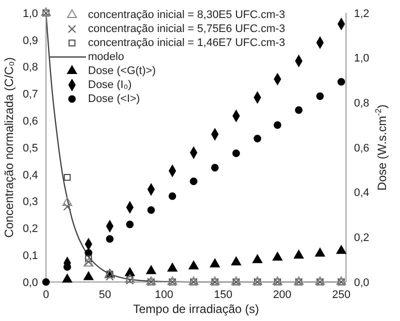 The width and height of the screenshot is (400, 321). What do you see at coordinates (164, 294) in the screenshot?
I see `x-tick-label: 100` at bounding box center [164, 294].